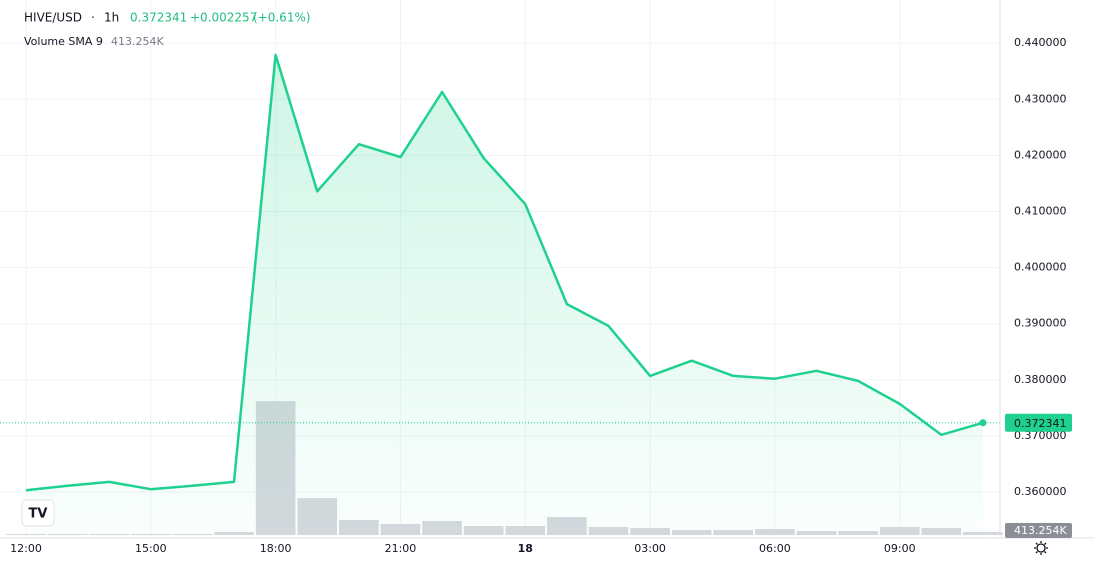 The height and width of the screenshot is (566, 1094). Describe the element at coordinates (1040, 267) in the screenshot. I see `y-tick-label: 0.400000` at that location.